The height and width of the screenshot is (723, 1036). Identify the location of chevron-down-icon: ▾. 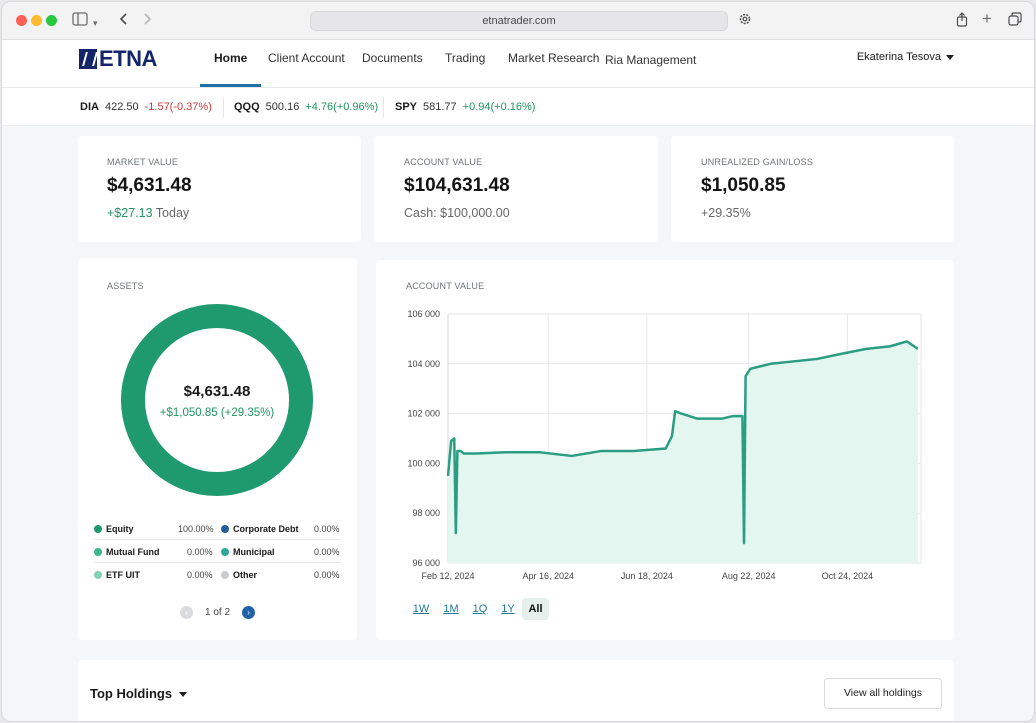
(95, 23).